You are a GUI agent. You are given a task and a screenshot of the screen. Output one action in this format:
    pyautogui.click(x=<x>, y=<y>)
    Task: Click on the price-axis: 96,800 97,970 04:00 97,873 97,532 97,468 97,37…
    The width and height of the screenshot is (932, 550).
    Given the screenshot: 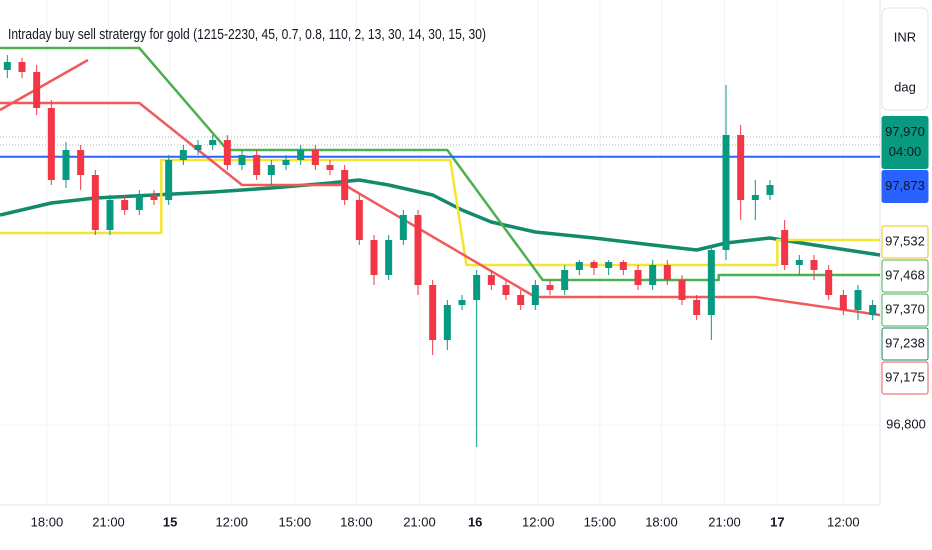 What is the action you would take?
    pyautogui.click(x=905, y=273)
    